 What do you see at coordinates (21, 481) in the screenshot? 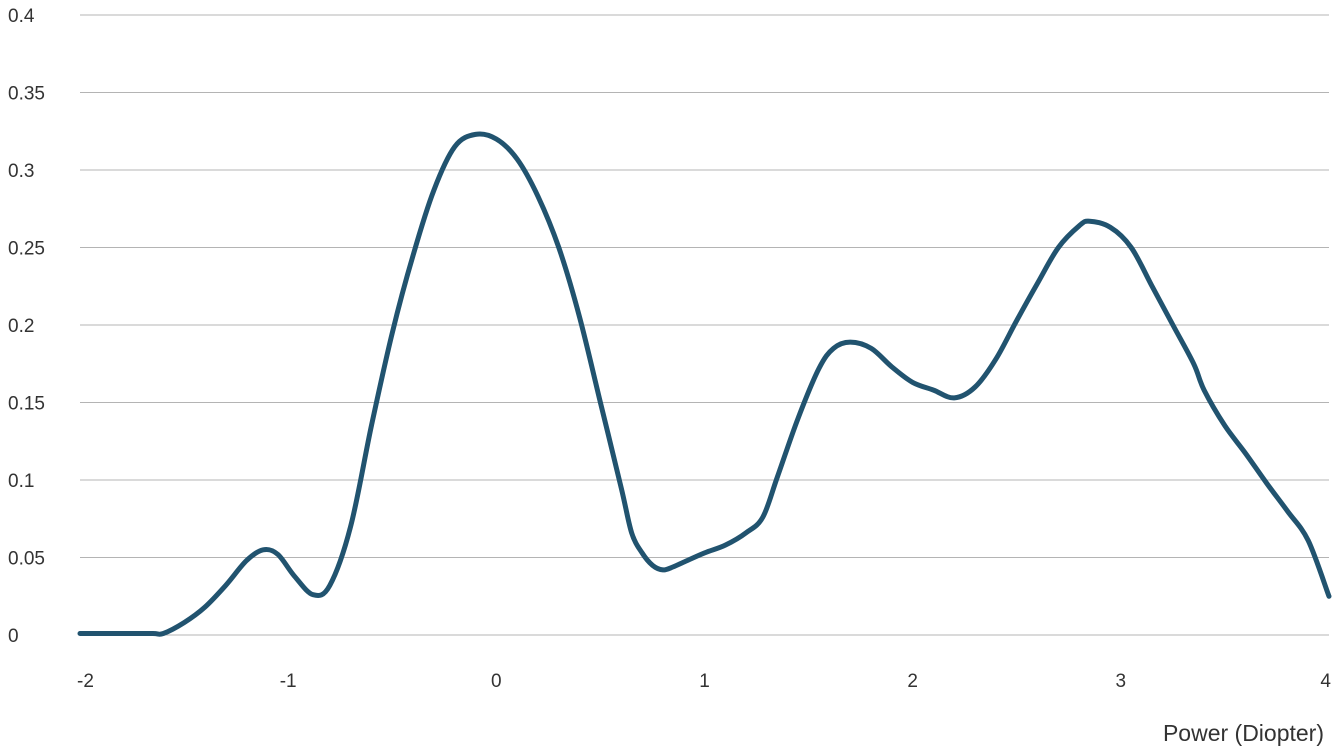
I see `y-tick-label: 0.1` at bounding box center [21, 481].